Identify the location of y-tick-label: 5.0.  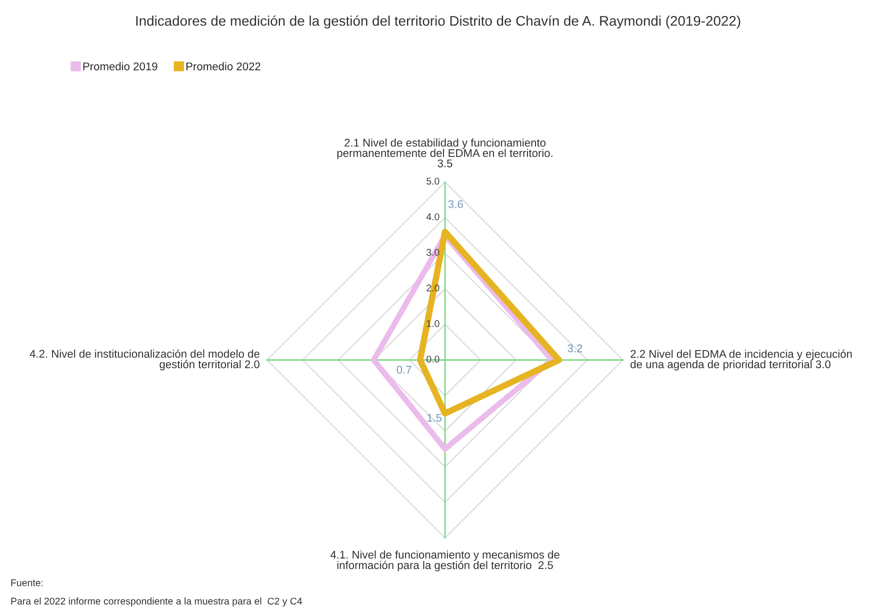
(433, 181).